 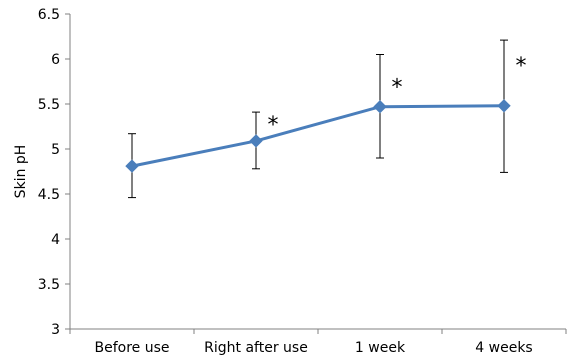 I want to click on y-tick-label: 6, so click(x=55, y=60).